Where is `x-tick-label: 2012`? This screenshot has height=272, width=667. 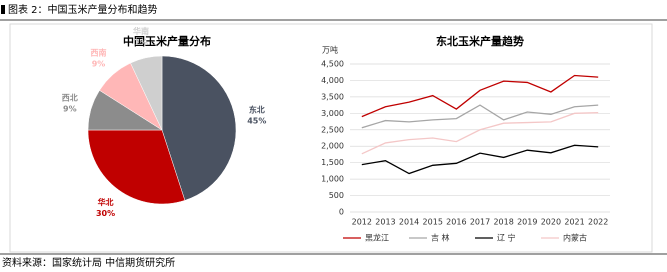 x-tick-label: 2012 is located at coordinates (362, 222).